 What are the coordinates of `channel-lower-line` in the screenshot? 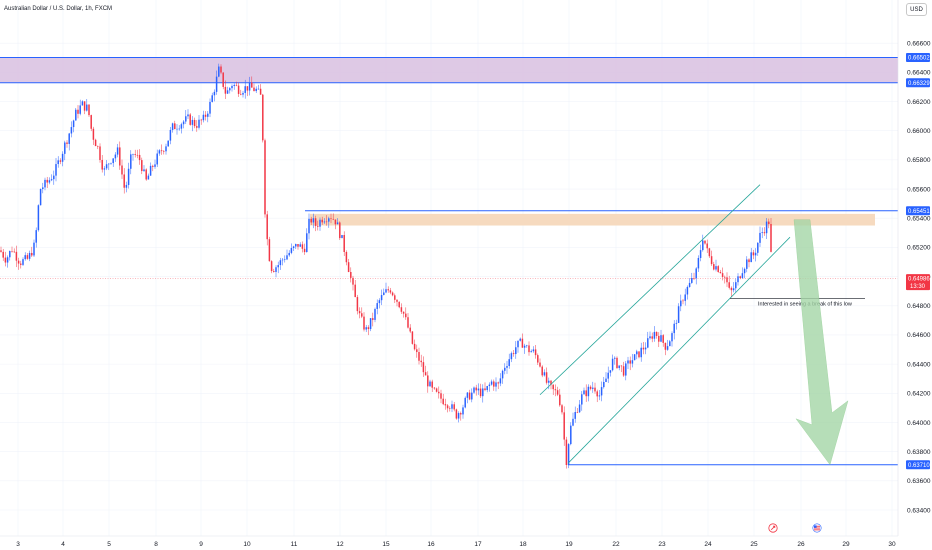 It's located at (679, 350).